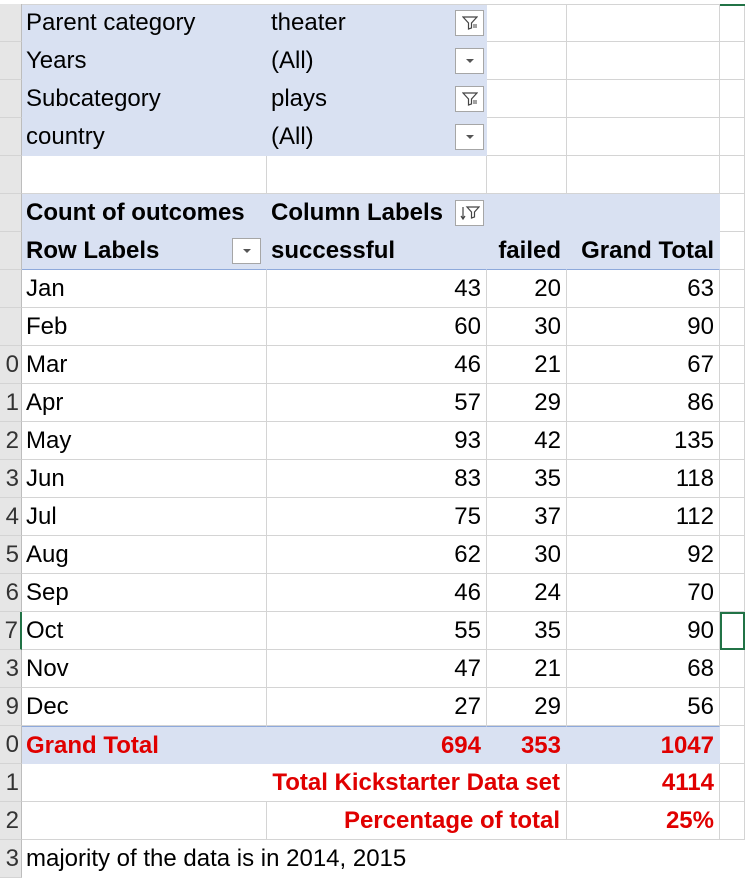 The image size is (745, 878). I want to click on note-text: majority of the data is in 2014, 2015, so click(216, 858).